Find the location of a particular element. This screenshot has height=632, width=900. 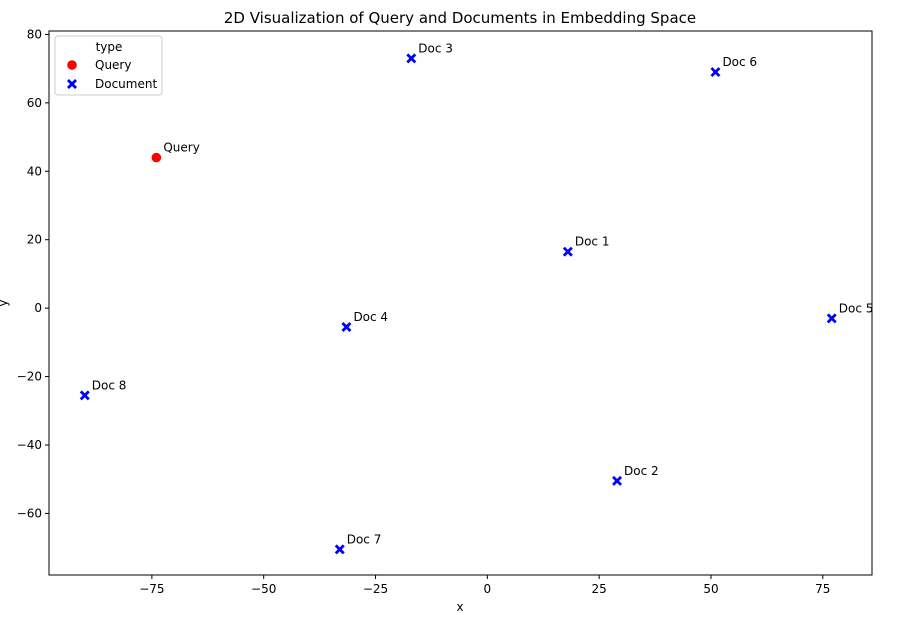

y-tick-label: 20 is located at coordinates (34, 240).